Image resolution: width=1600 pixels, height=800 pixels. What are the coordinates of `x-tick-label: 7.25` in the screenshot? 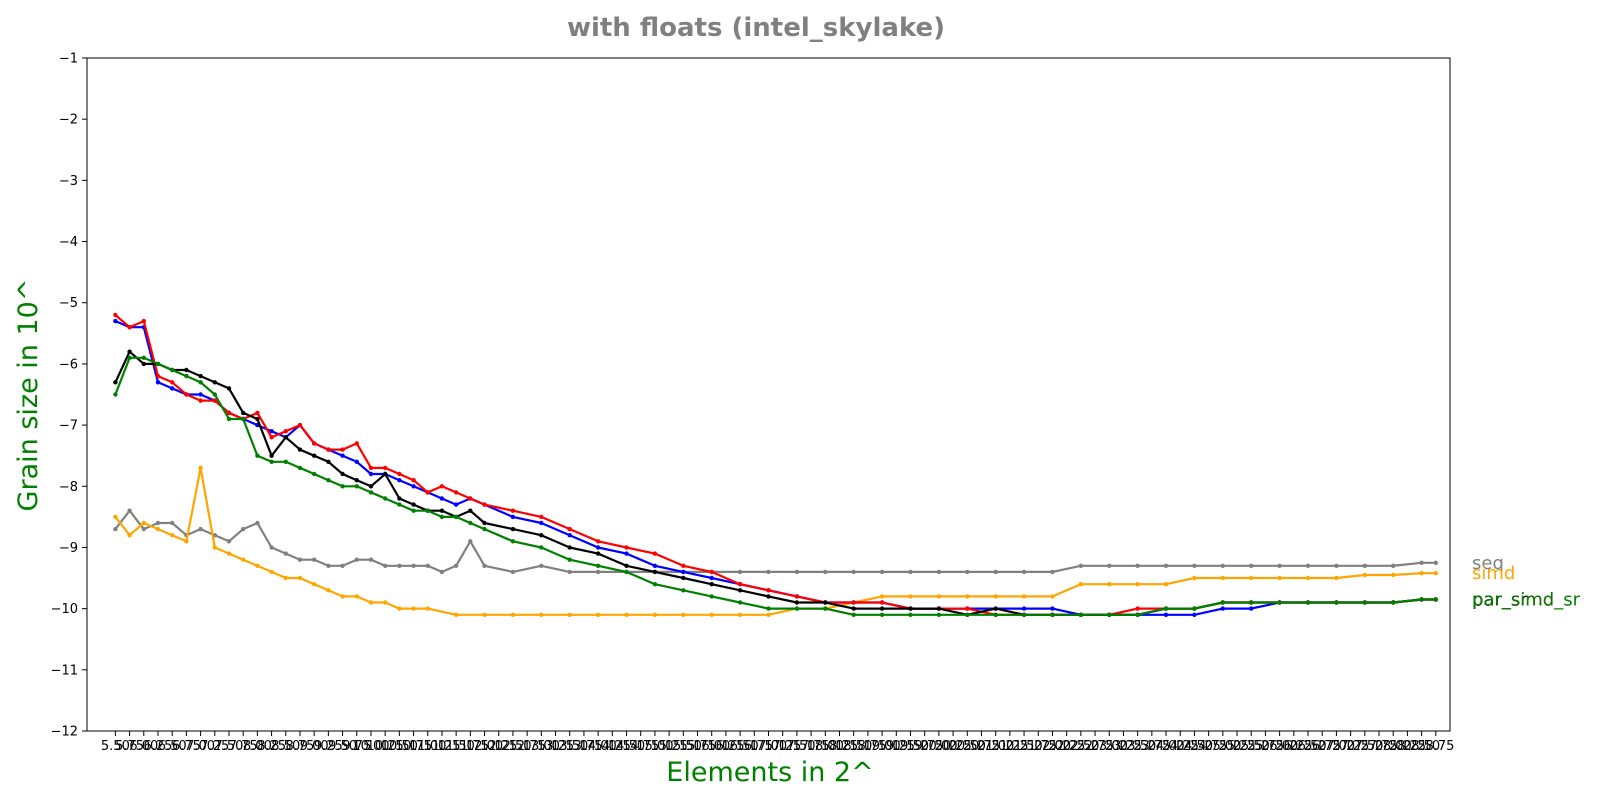 It's located at (214, 746).